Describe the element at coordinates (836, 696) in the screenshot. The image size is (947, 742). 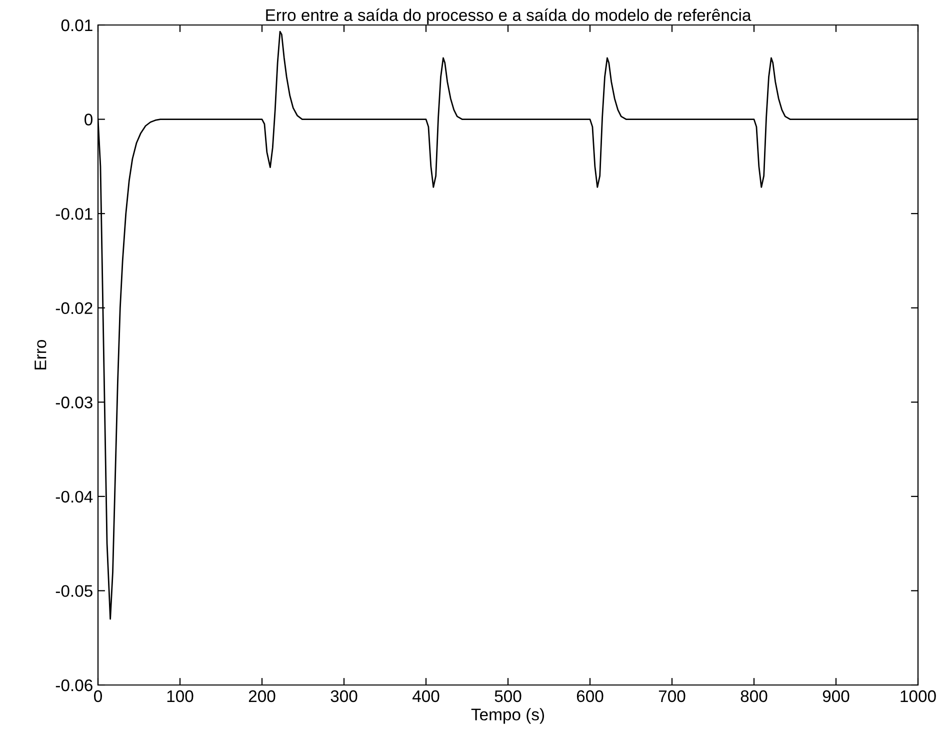
I see `x-tick-label: 900` at that location.